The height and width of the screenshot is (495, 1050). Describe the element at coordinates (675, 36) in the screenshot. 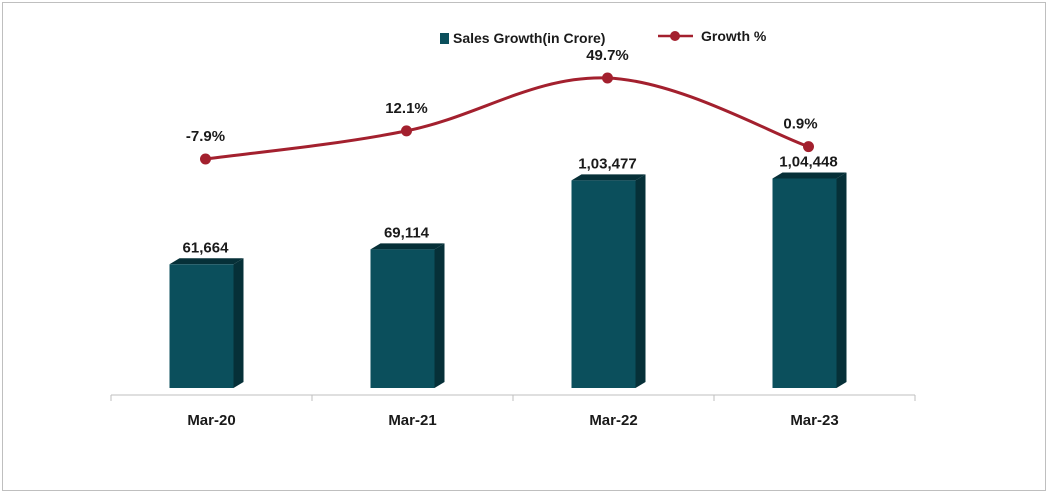

I see `legend-line-marker` at that location.